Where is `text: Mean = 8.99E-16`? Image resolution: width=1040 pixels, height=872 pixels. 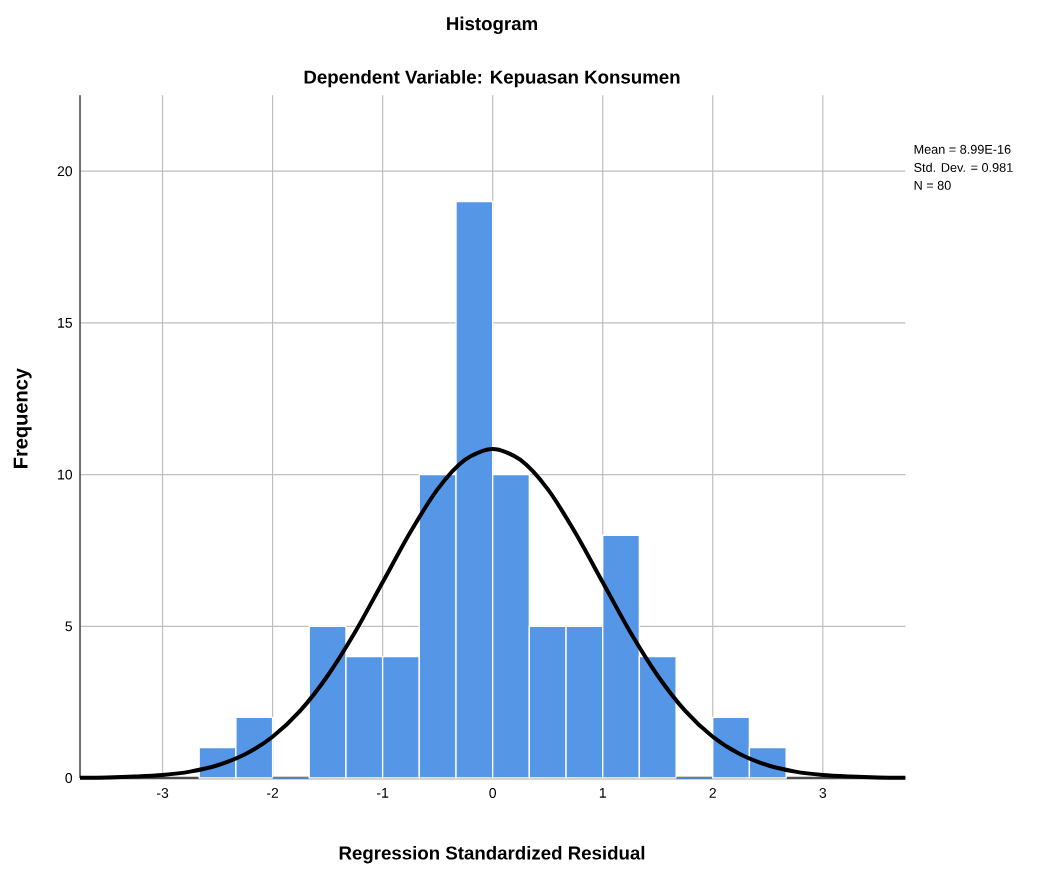 text: Mean = 8.99E-16 is located at coordinates (962, 149).